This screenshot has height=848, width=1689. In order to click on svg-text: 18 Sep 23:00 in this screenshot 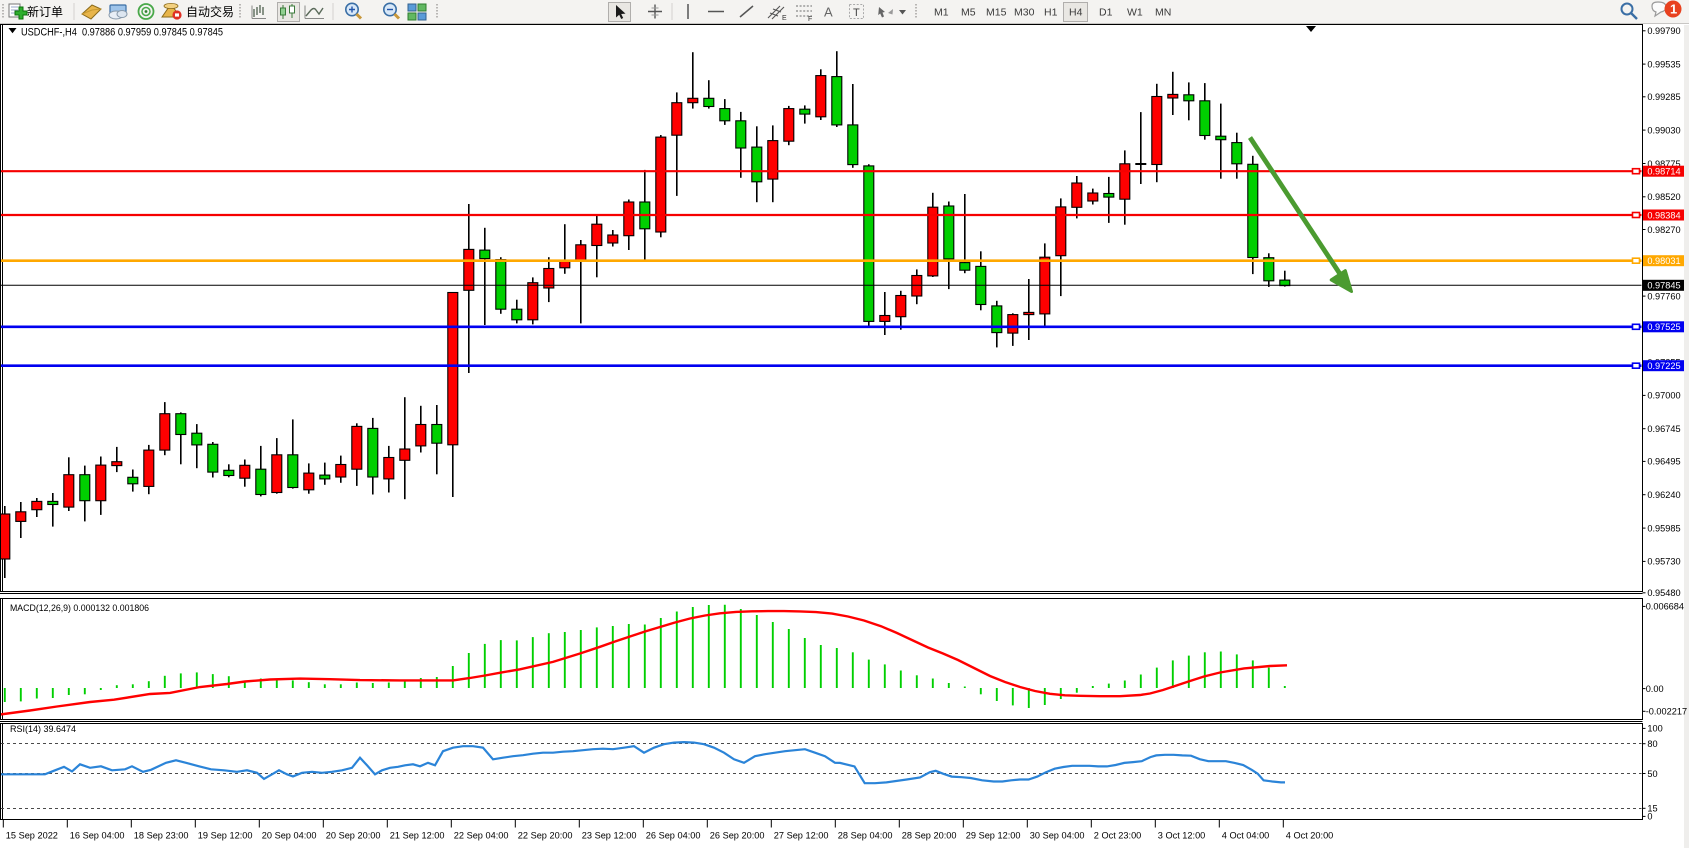, I will do `click(161, 836)`.